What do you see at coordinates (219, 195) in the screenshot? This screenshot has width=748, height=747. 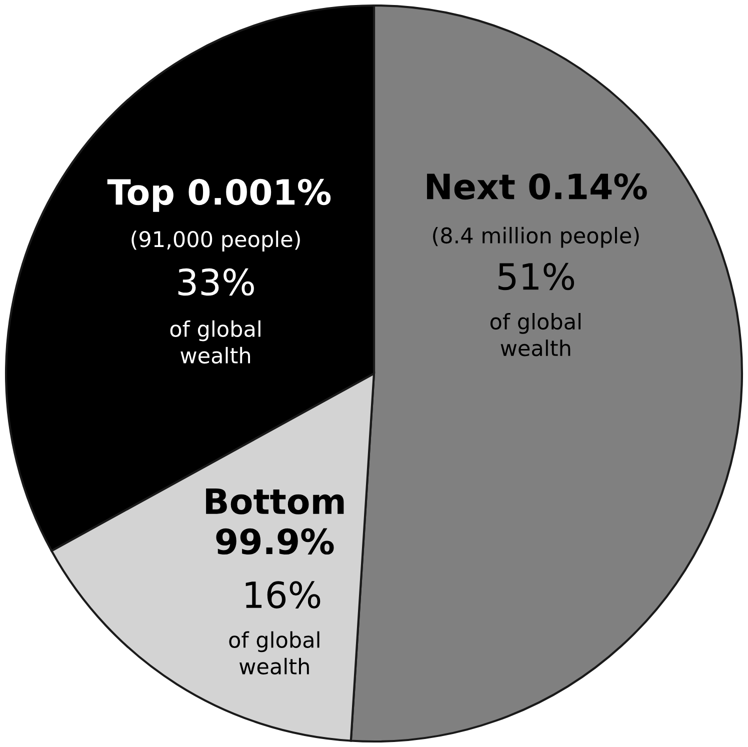 I see `slice-label: Top 0.001%` at bounding box center [219, 195].